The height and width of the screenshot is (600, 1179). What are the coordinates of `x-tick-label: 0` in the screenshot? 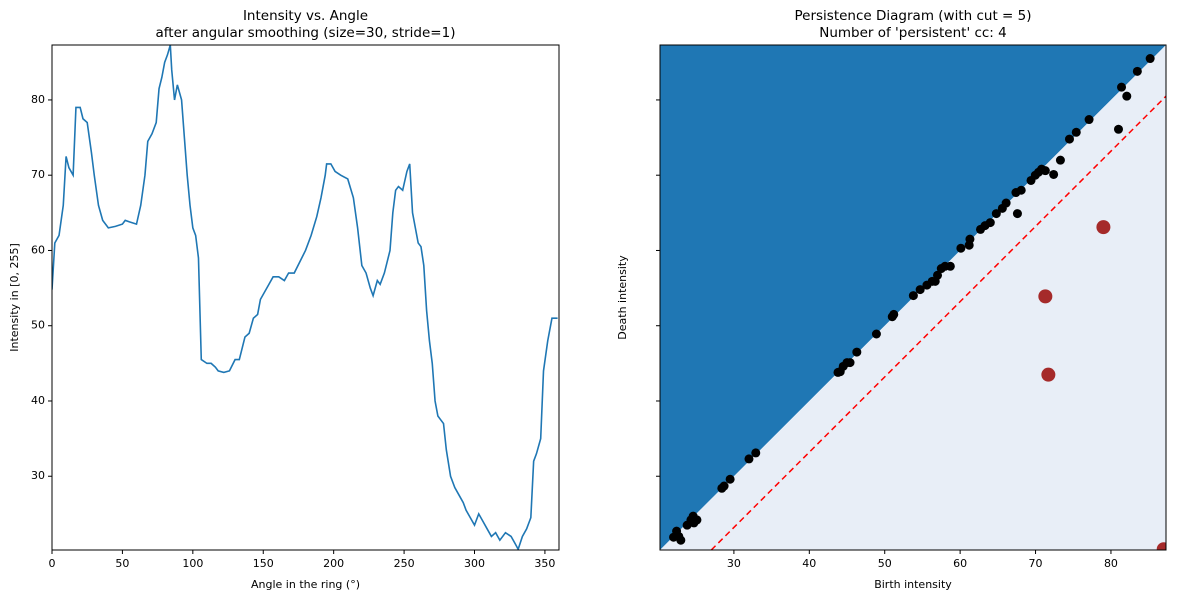 It's located at (52, 563).